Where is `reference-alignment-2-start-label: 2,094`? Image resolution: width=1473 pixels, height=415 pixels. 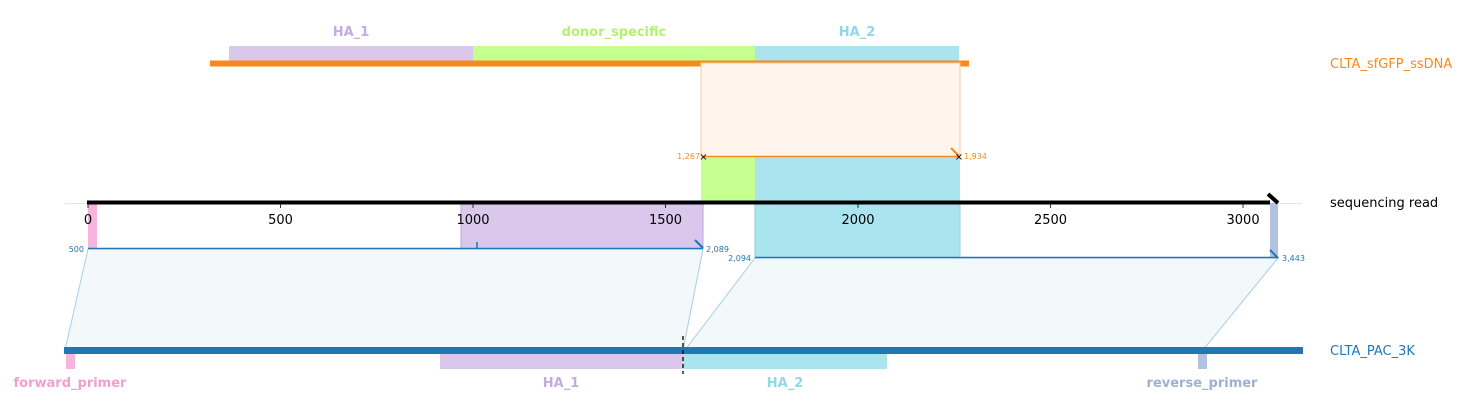
reference-alignment-2-start-label: 2,094 is located at coordinates (739, 258).